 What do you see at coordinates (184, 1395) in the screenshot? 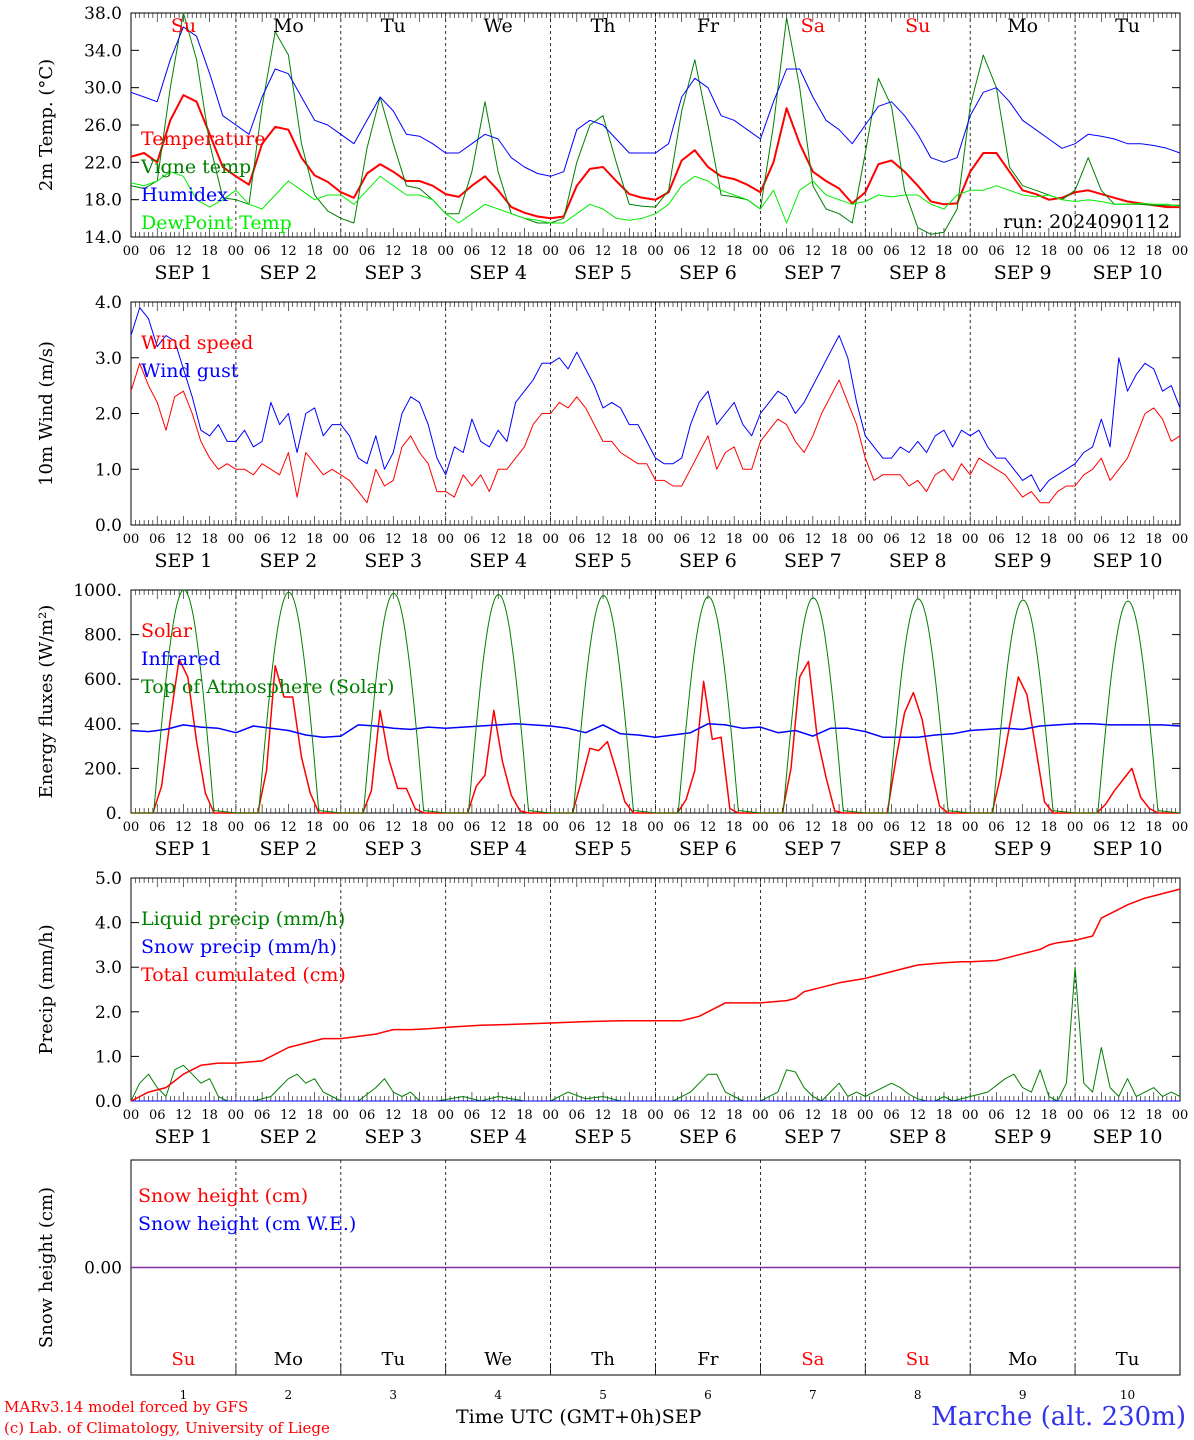
I see `day-number: 1` at bounding box center [184, 1395].